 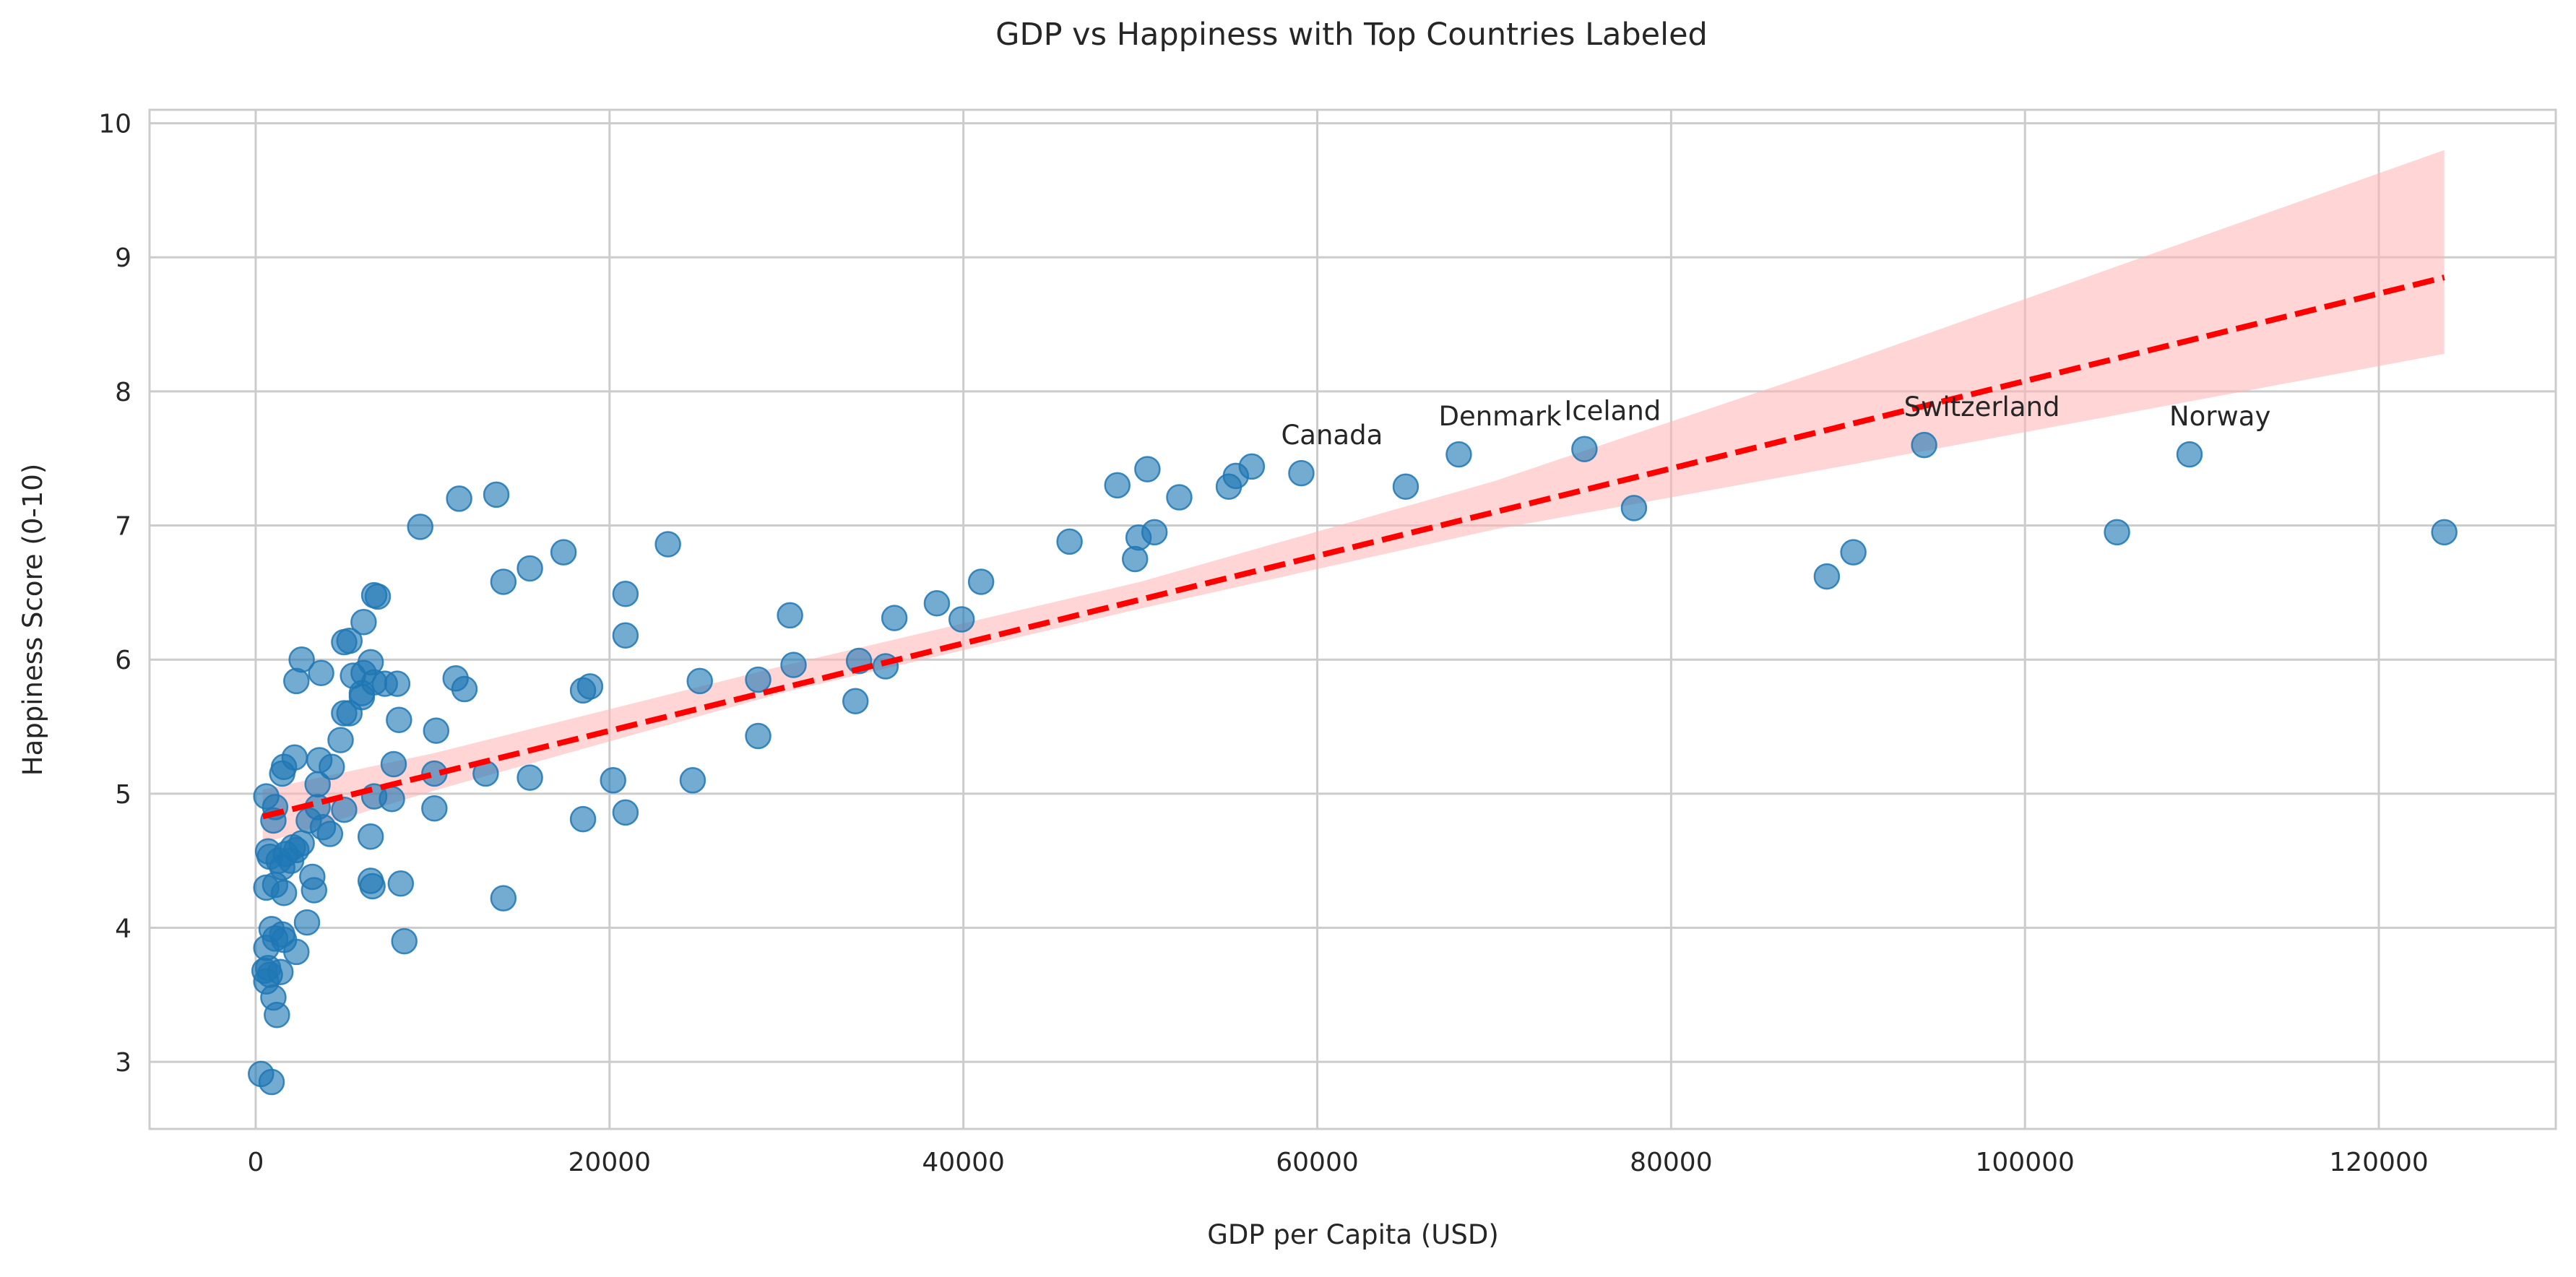 What do you see at coordinates (1332, 435) in the screenshot?
I see `country-annotation: Canada` at bounding box center [1332, 435].